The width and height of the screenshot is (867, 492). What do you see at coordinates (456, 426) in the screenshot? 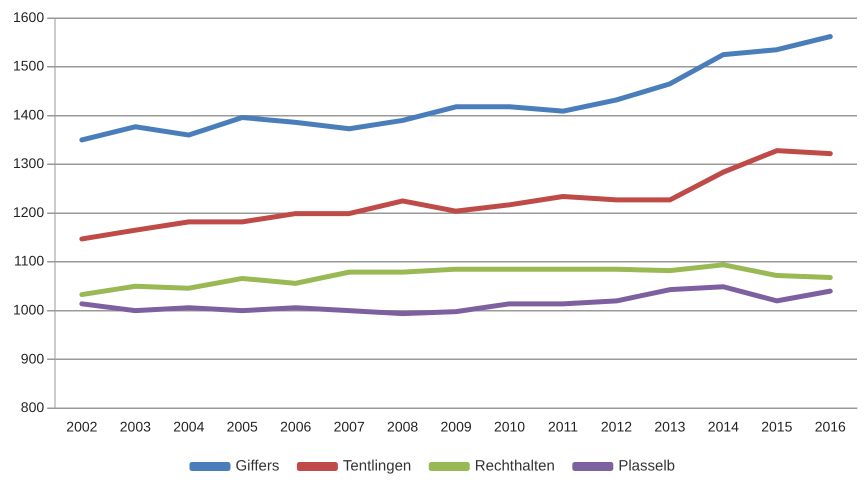
I see `x-tick-label: 2009` at bounding box center [456, 426].